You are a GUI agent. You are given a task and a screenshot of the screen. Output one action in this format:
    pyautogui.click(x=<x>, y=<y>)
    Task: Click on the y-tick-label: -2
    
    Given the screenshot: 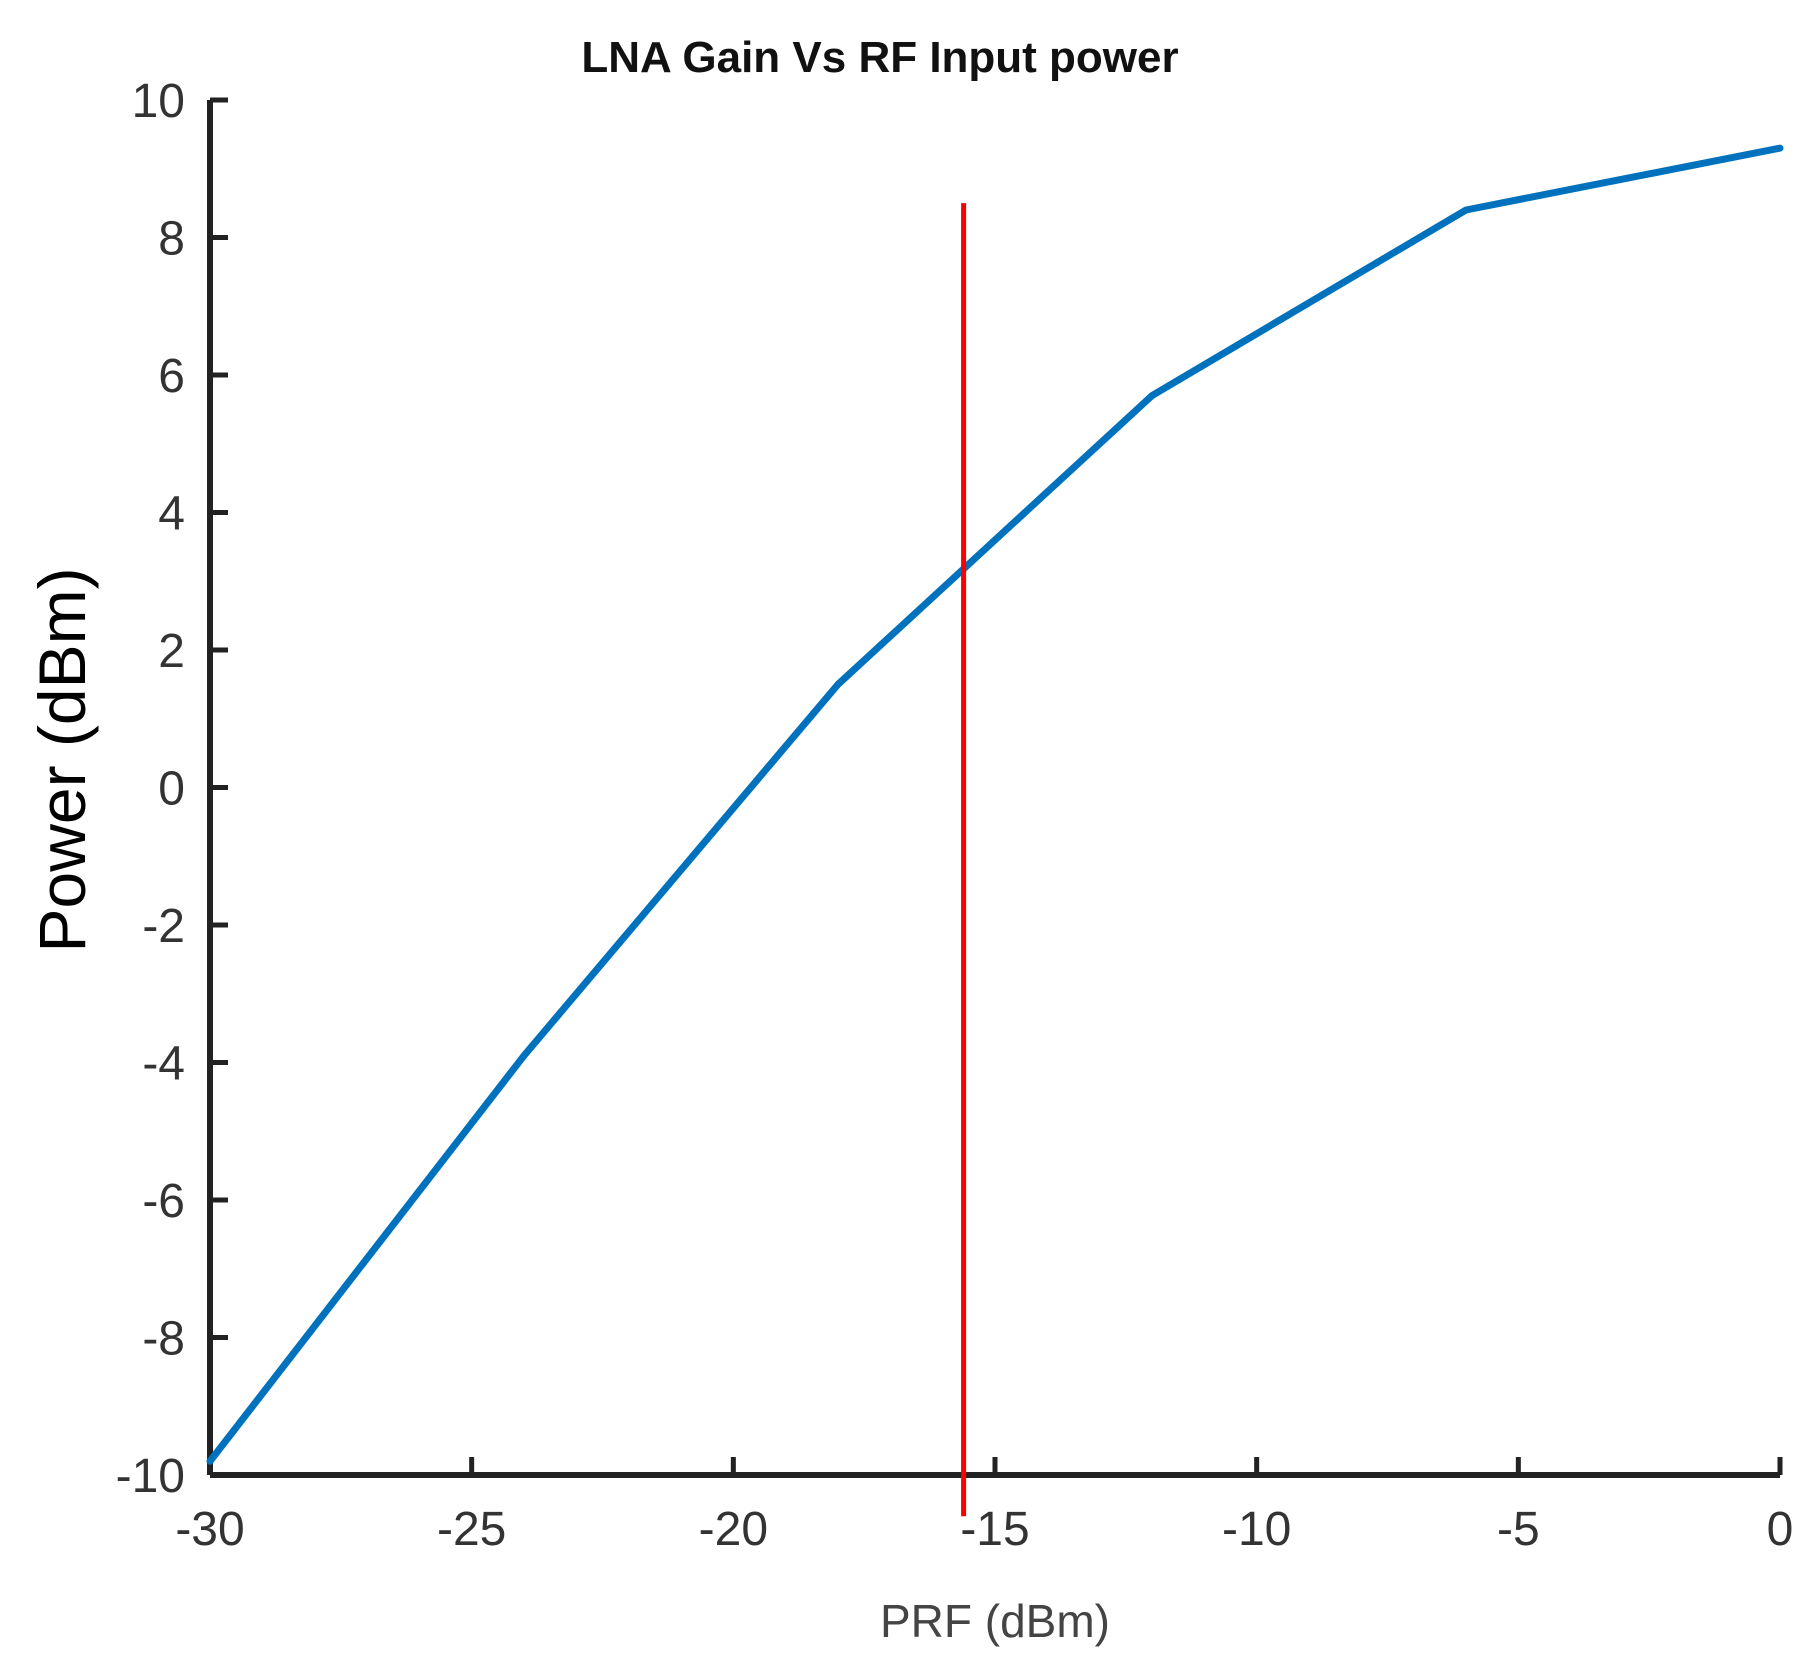 What is the action you would take?
    pyautogui.click(x=163, y=926)
    